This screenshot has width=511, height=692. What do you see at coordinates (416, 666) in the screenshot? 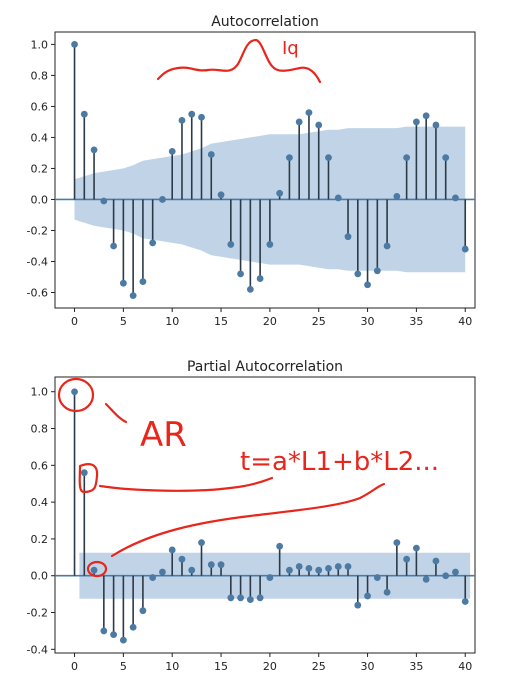
I see `pacf-xtick-label: 35` at bounding box center [416, 666].